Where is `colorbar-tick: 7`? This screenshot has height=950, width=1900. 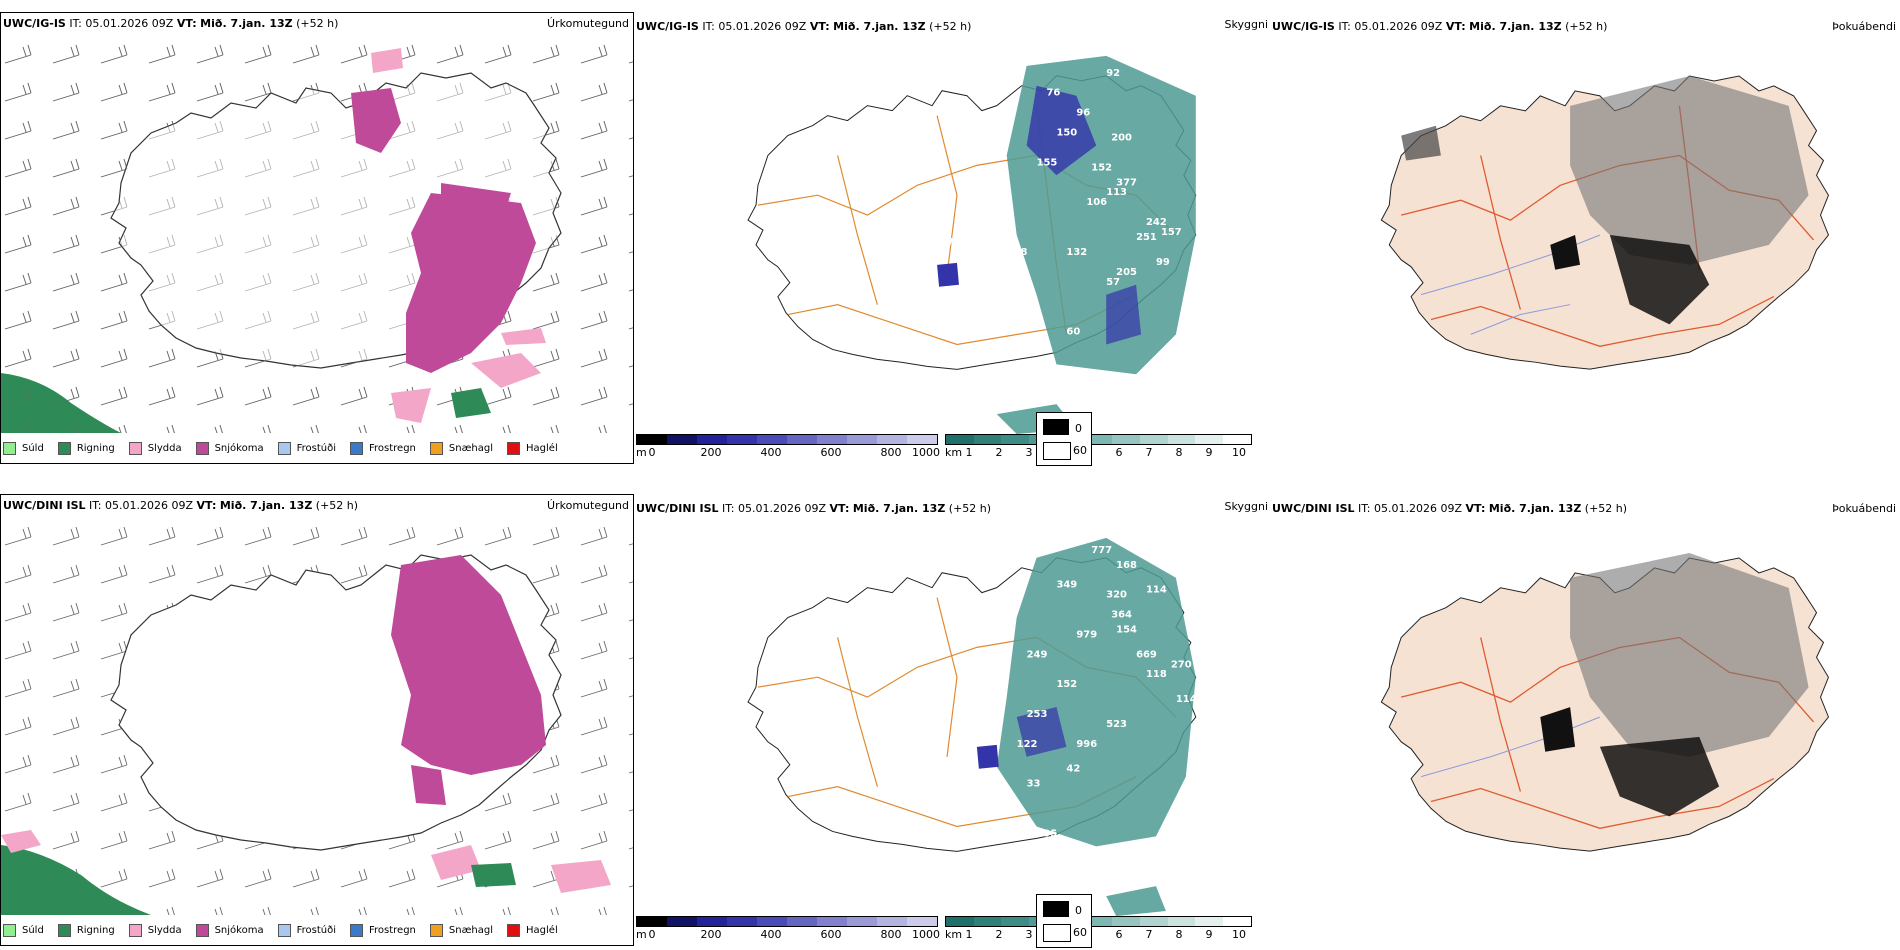 colorbar-tick: 7 is located at coordinates (1149, 452).